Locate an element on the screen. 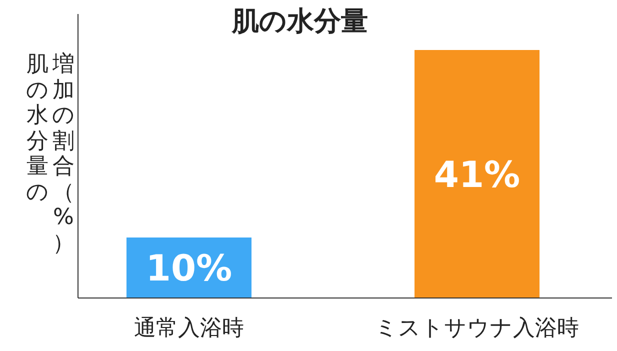 This screenshot has height=351, width=617. data-label: 41% is located at coordinates (477, 175).